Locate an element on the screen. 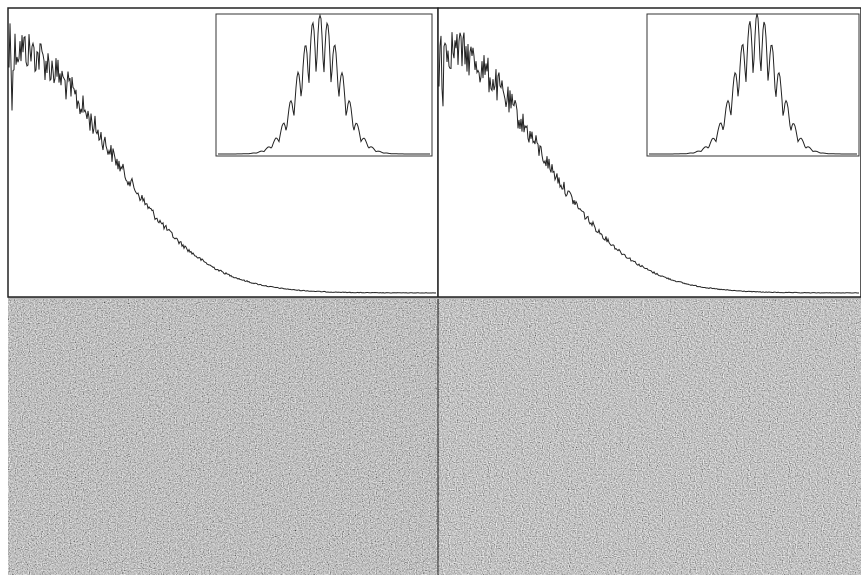  right-inset-panel is located at coordinates (753, 85).